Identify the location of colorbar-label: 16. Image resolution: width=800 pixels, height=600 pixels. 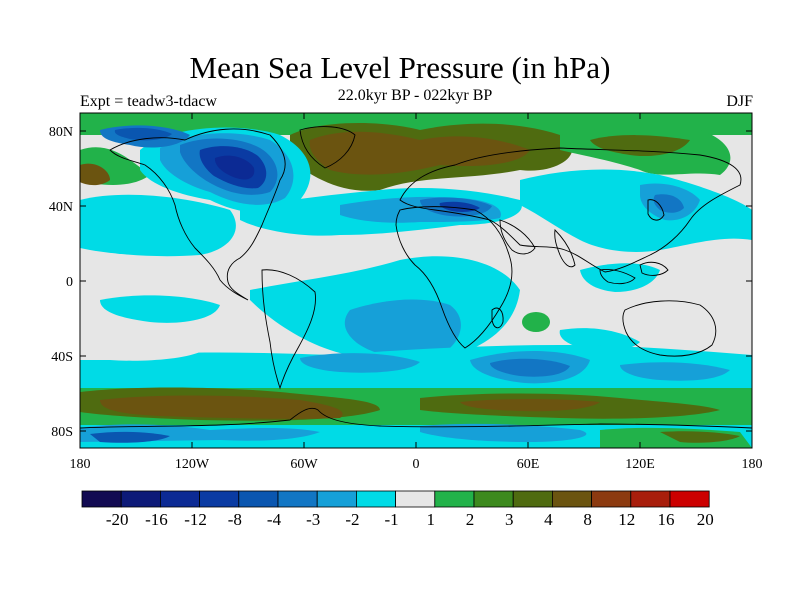
(666, 519).